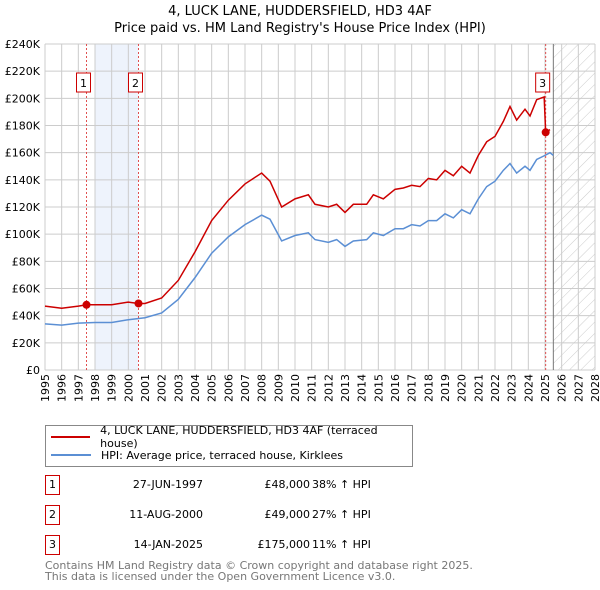 This screenshot has height=590, width=600. What do you see at coordinates (462, 388) in the screenshot?
I see `x-tick-label: 2020` at bounding box center [462, 388].